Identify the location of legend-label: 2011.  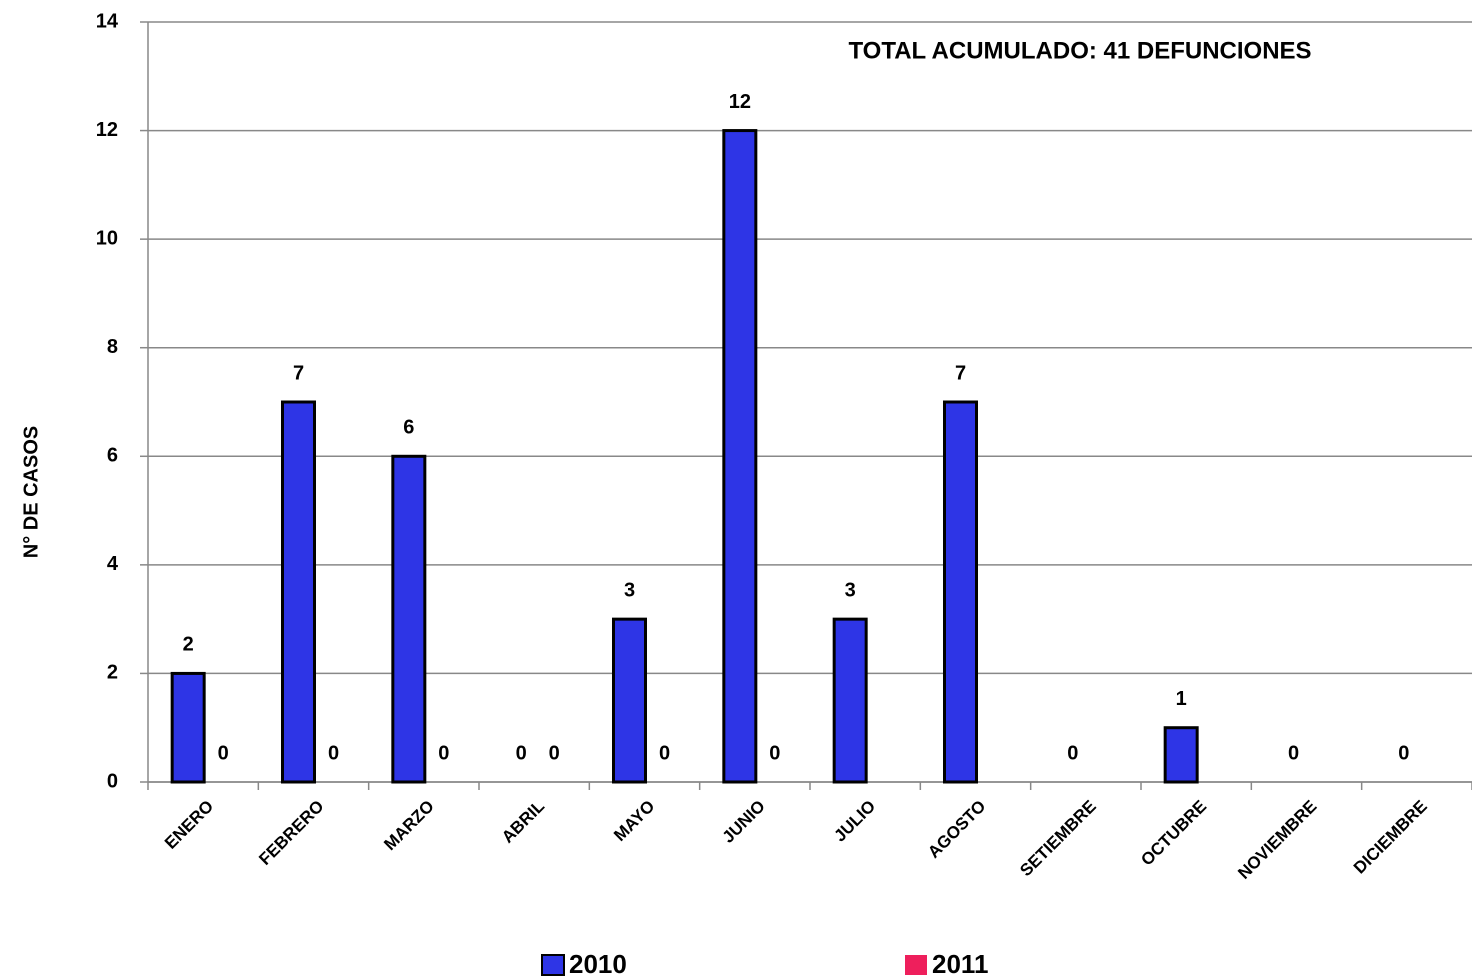
(960, 964).